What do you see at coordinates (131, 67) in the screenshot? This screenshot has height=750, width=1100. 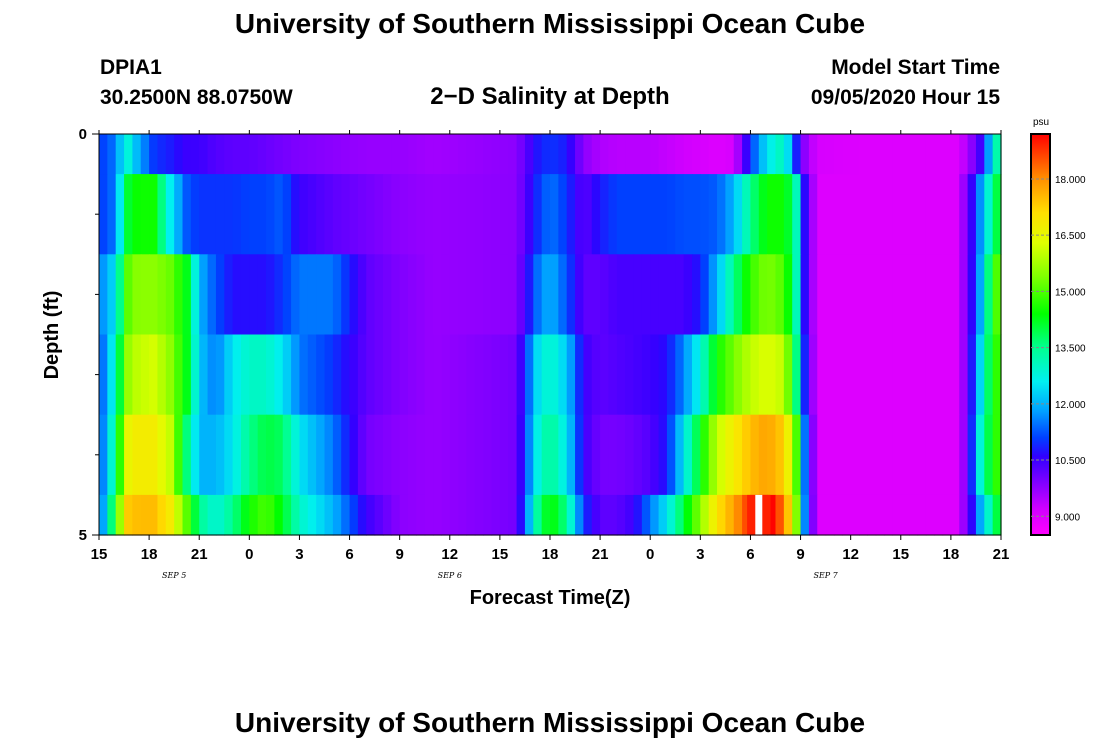 I see `station-id: DPIA1` at bounding box center [131, 67].